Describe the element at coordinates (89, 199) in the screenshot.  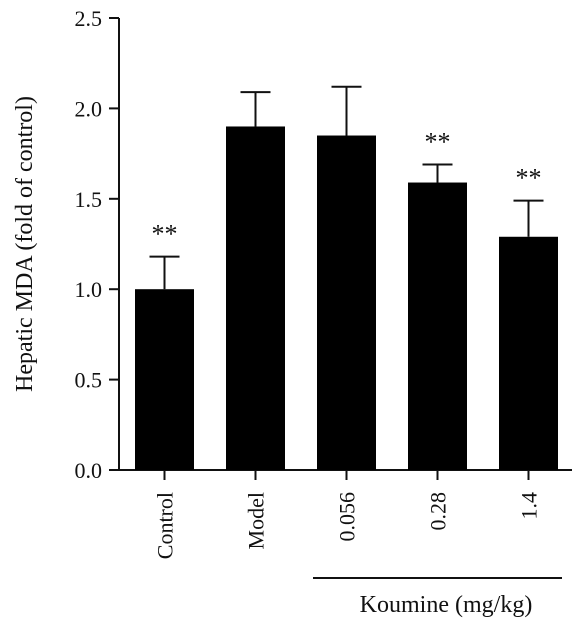
I see `y-tick-label: 1.5` at that location.